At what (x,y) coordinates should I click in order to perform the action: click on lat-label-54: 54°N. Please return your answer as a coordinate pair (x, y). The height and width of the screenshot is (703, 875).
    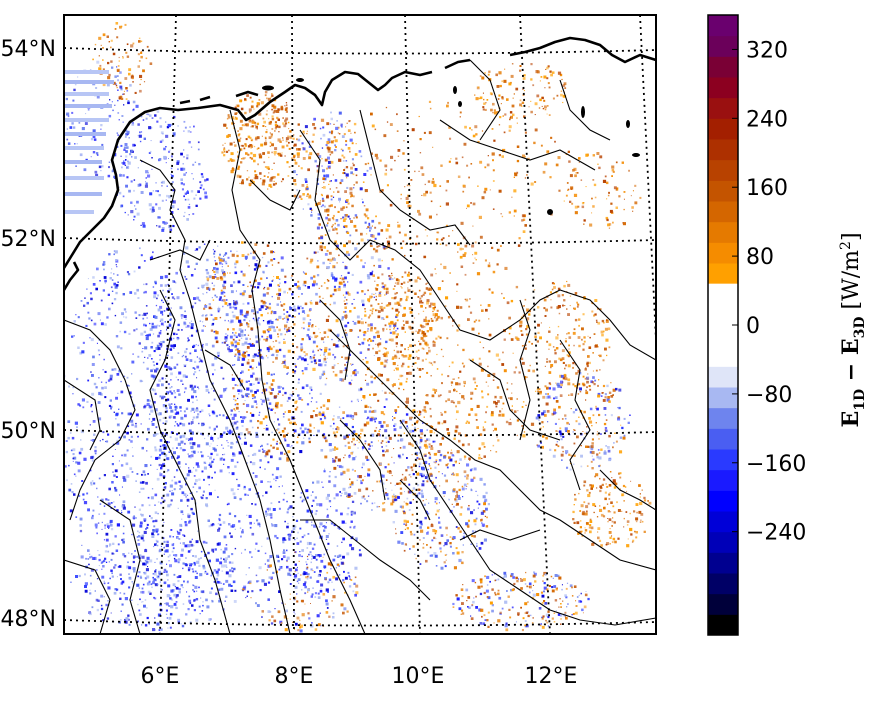
    Looking at the image, I should click on (28, 49).